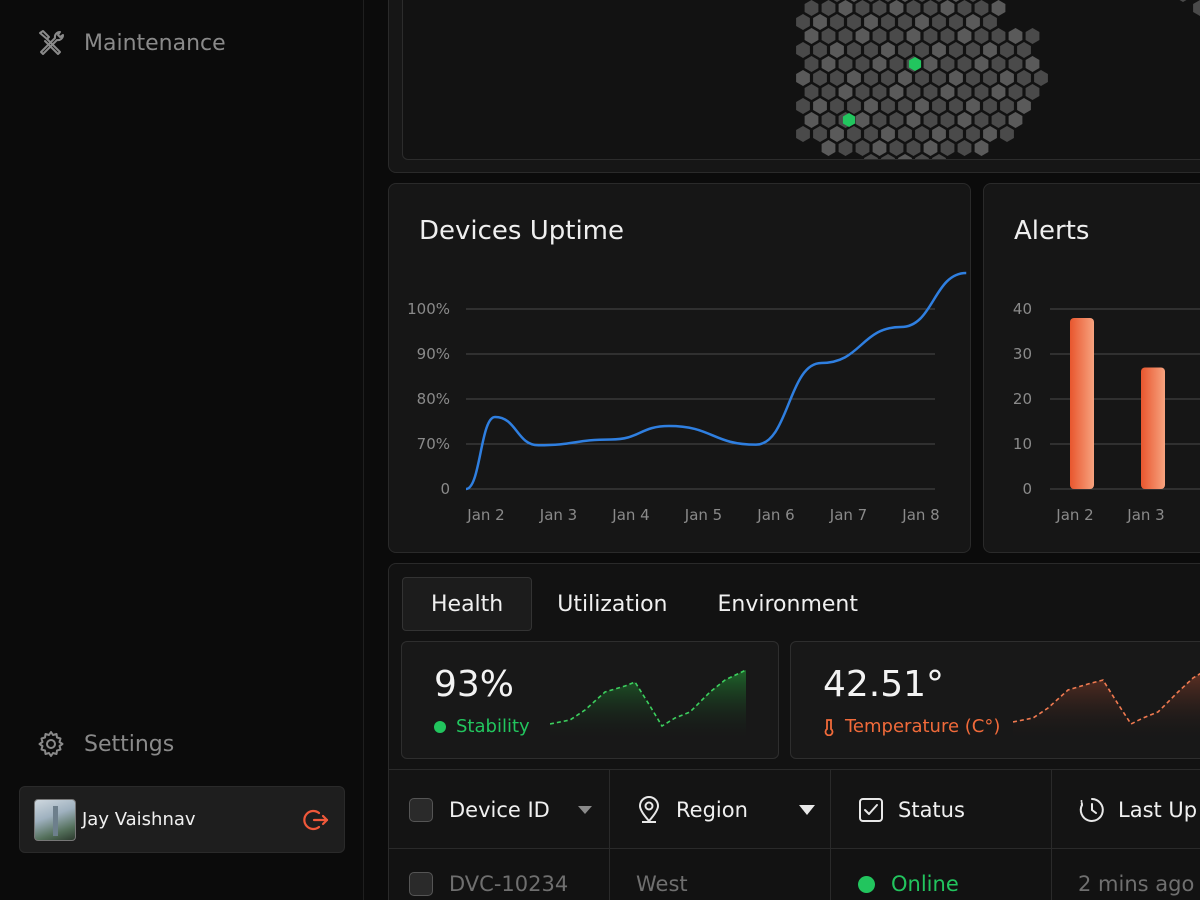 The image size is (1200, 900). I want to click on temperature-label: Temperature (C°), so click(923, 726).